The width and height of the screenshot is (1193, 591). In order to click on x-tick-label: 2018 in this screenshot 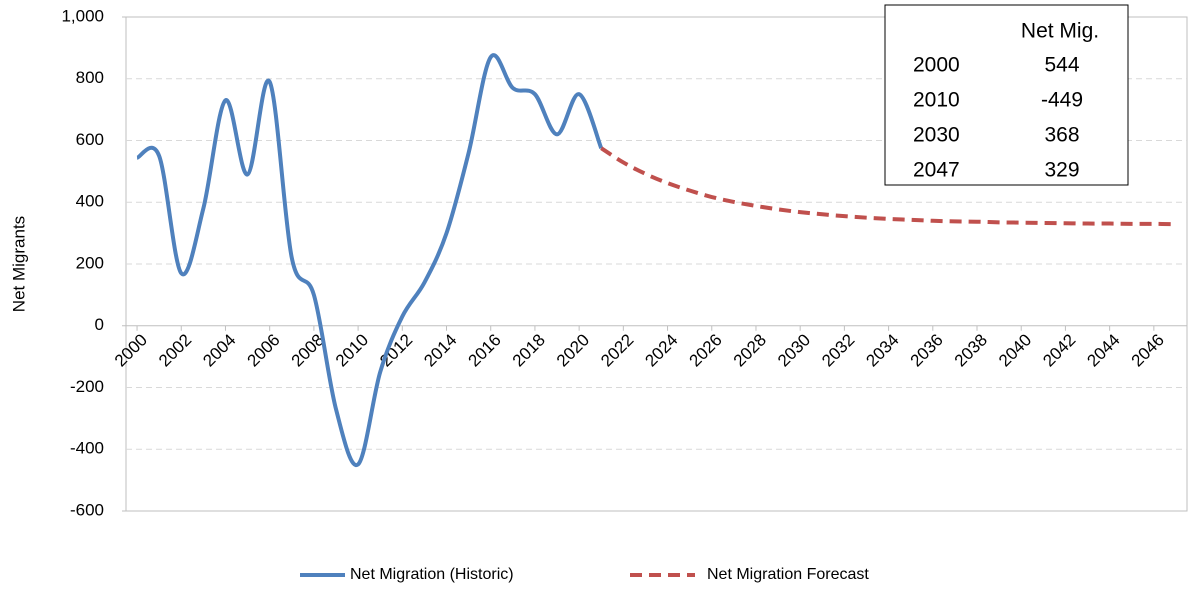, I will do `click(529, 350)`.